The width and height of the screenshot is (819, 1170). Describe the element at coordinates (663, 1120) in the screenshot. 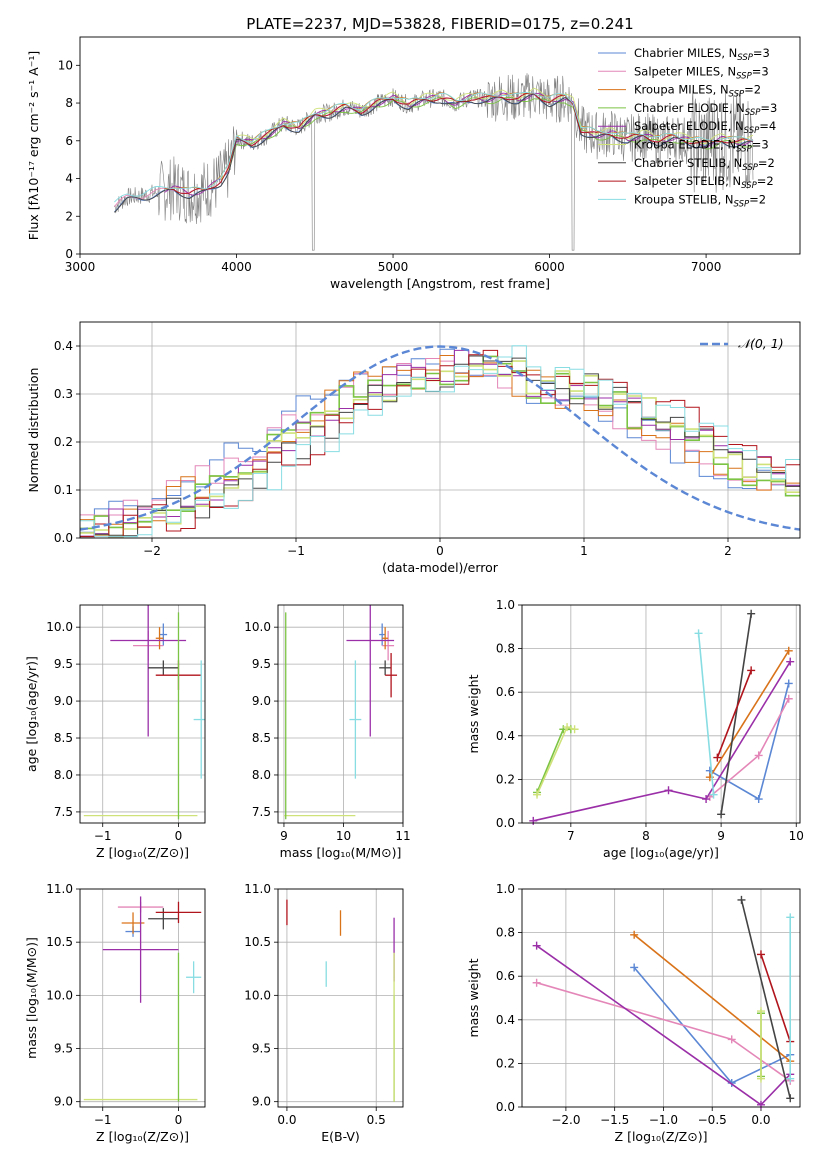

I see `x-tick-label: −1.0` at that location.